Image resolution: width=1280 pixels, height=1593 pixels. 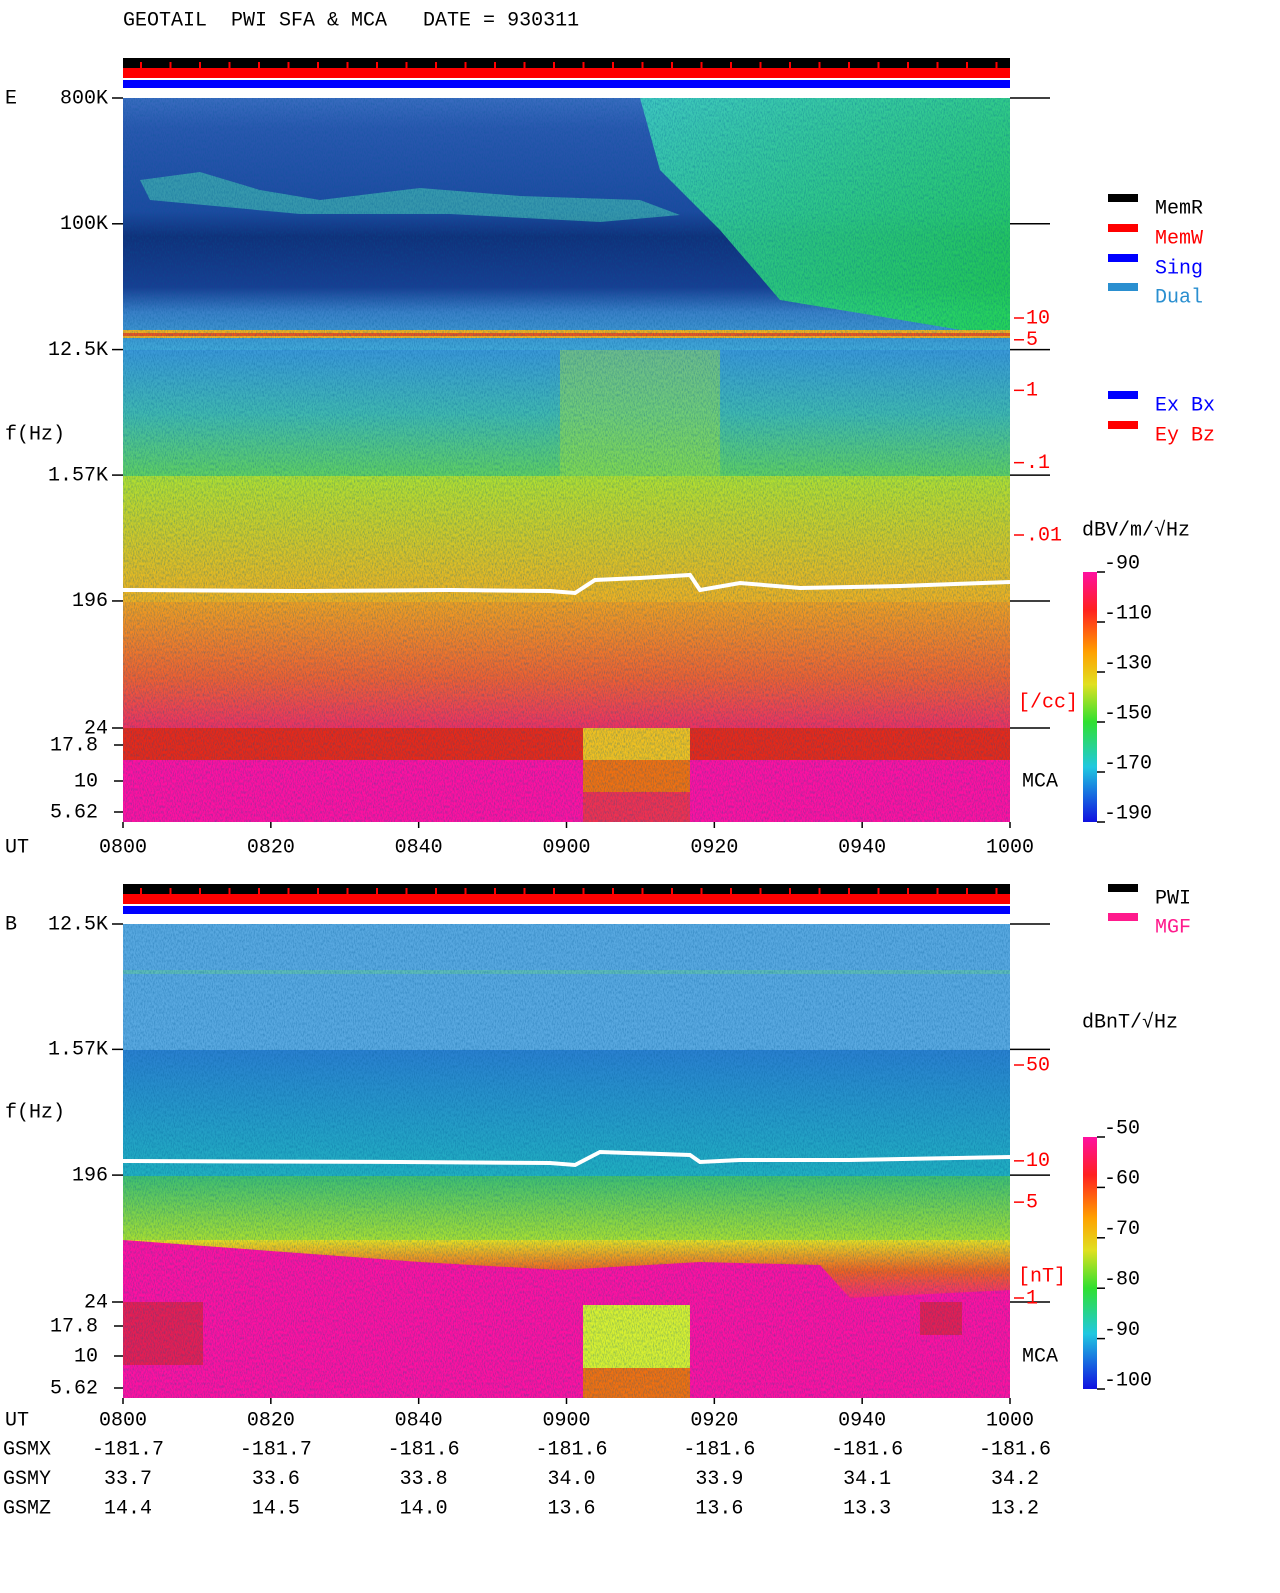 What do you see at coordinates (571, 1479) in the screenshot?
I see `orbit-value: 34.0` at bounding box center [571, 1479].